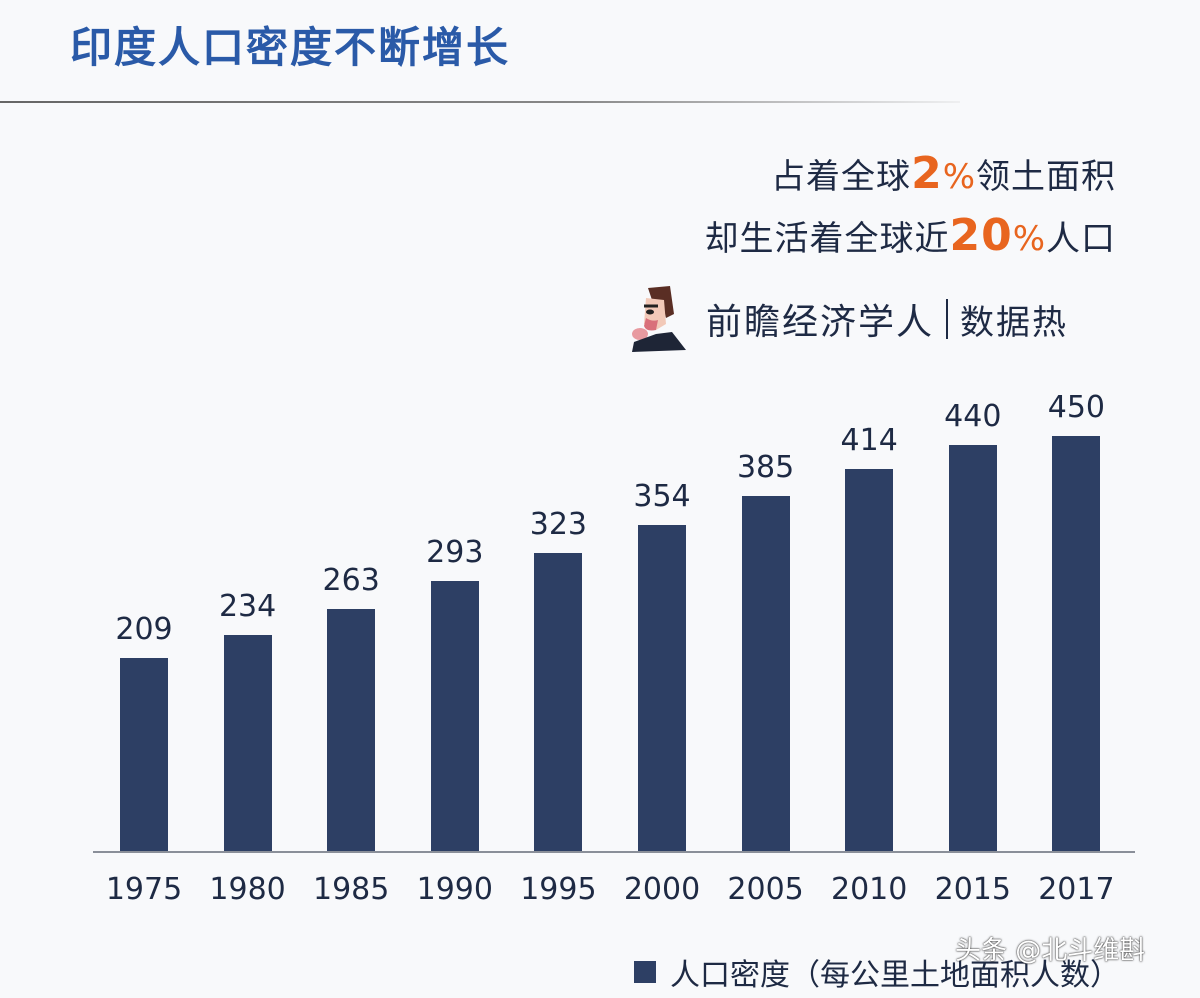 This screenshot has height=998, width=1200. Describe the element at coordinates (1076, 643) in the screenshot. I see `bar-2017` at that location.